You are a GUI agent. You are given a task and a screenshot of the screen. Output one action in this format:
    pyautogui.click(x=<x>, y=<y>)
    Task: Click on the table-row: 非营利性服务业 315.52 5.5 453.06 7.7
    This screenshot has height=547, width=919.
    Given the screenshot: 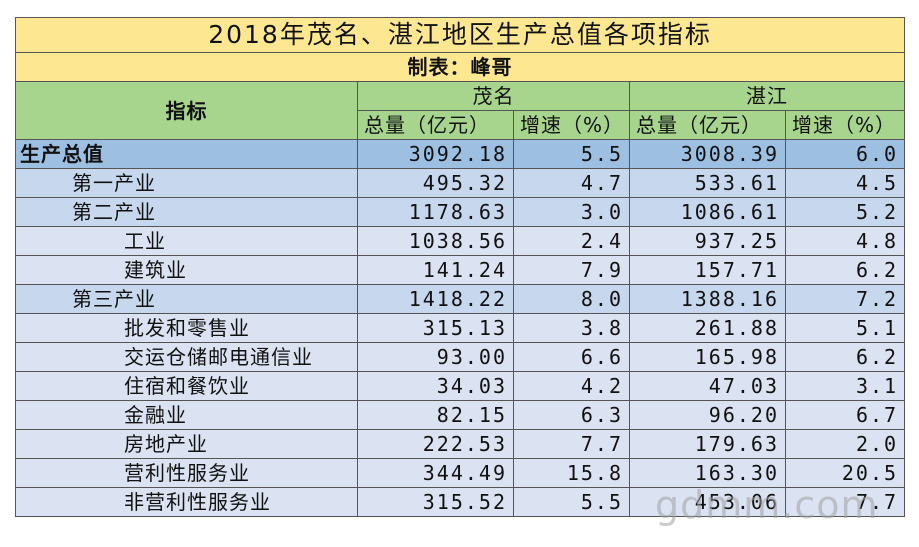 What is the action you would take?
    pyautogui.click(x=460, y=502)
    